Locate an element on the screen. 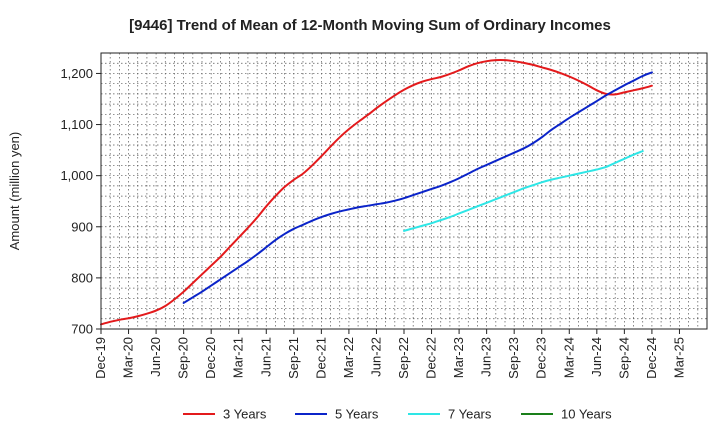 The height and width of the screenshot is (440, 720). legend-label-3-years: 3 Years is located at coordinates (245, 414).